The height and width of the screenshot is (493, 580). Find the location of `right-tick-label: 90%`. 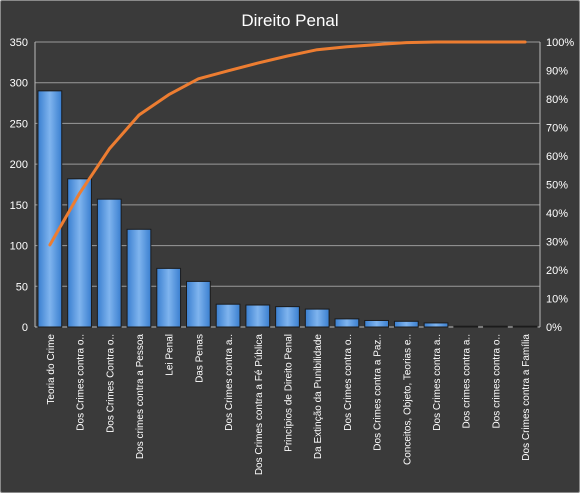

right-tick-label: 90% is located at coordinates (557, 72).